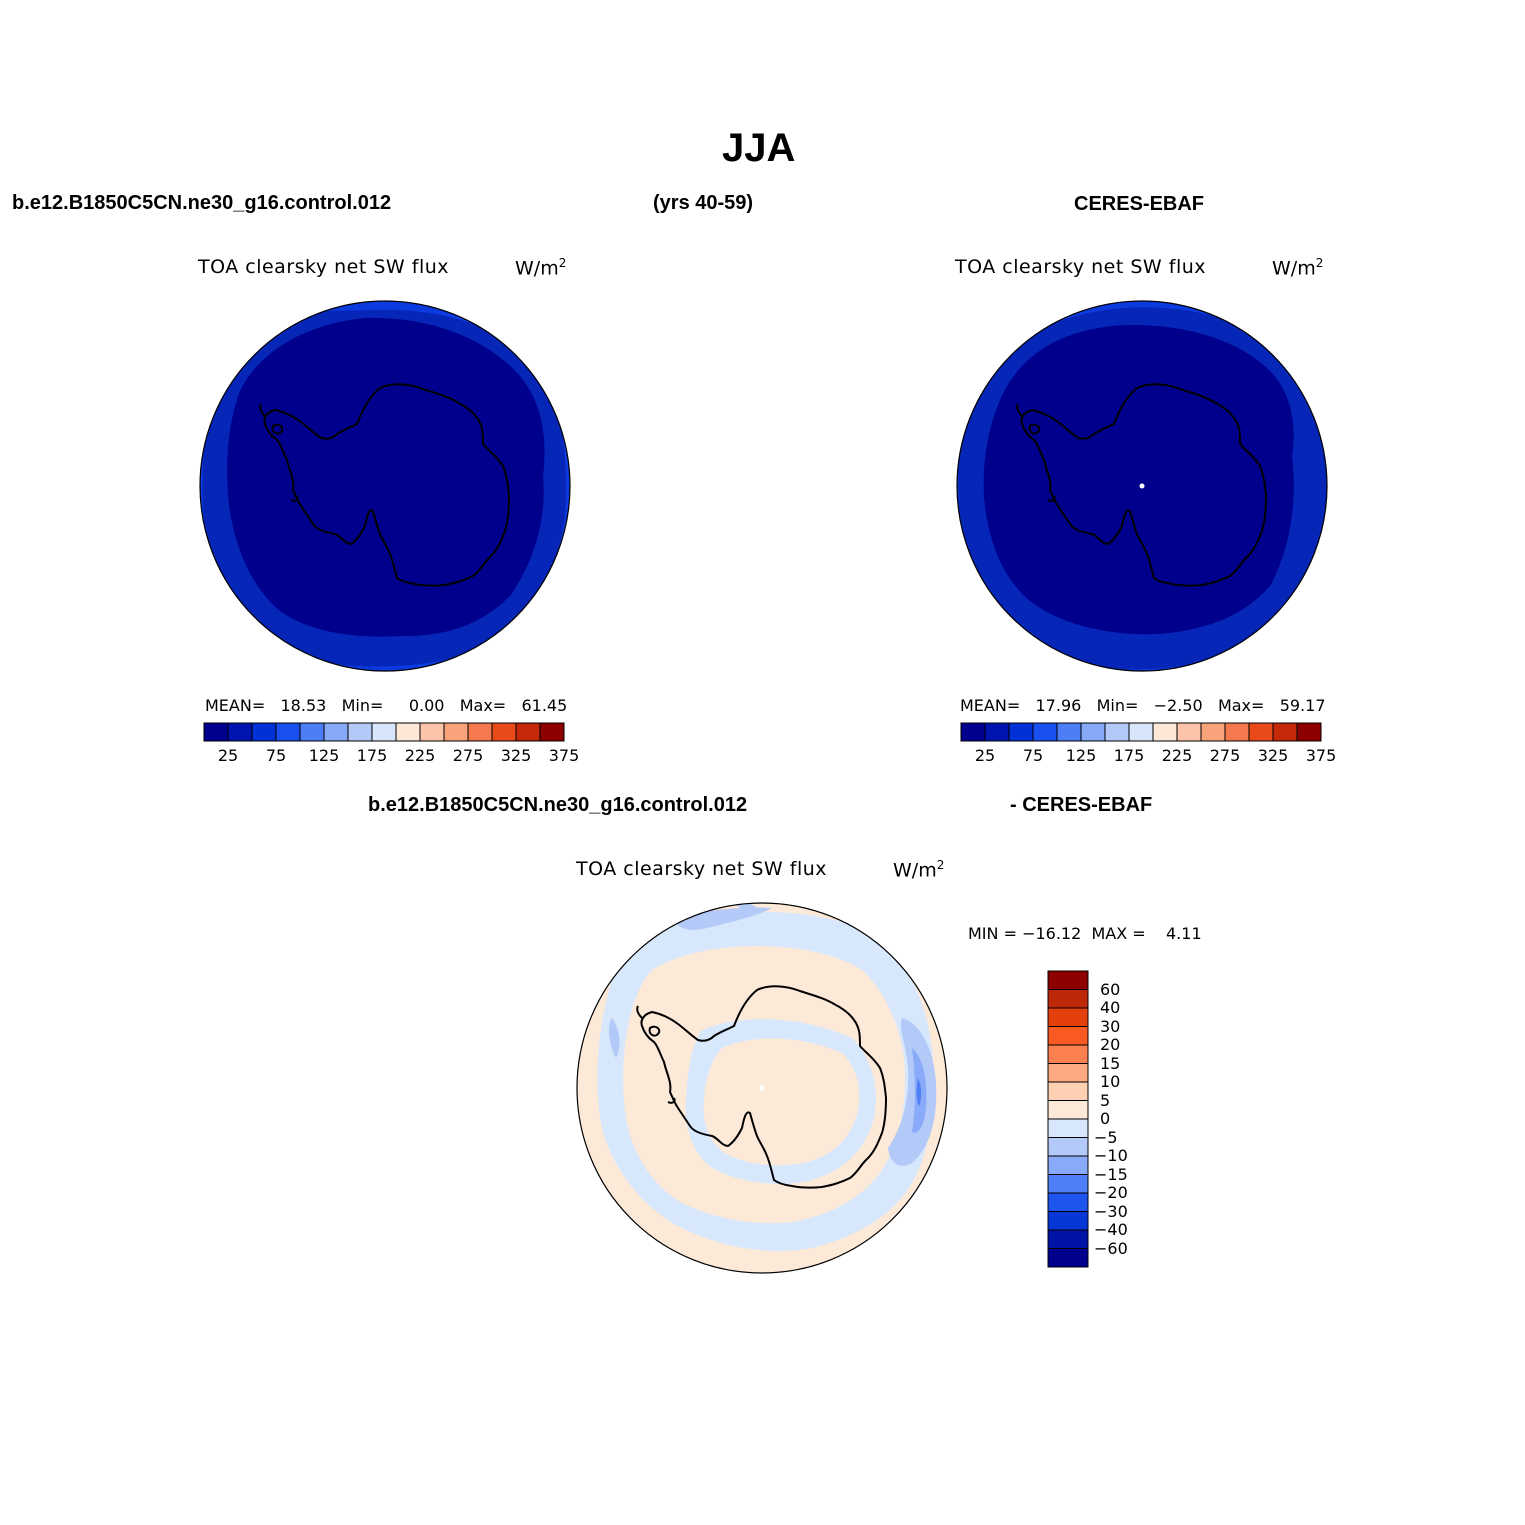 Image resolution: width=1525 pixels, height=1525 pixels. What do you see at coordinates (420, 755) in the screenshot?
I see `model-colorbar-tick: 225` at bounding box center [420, 755].